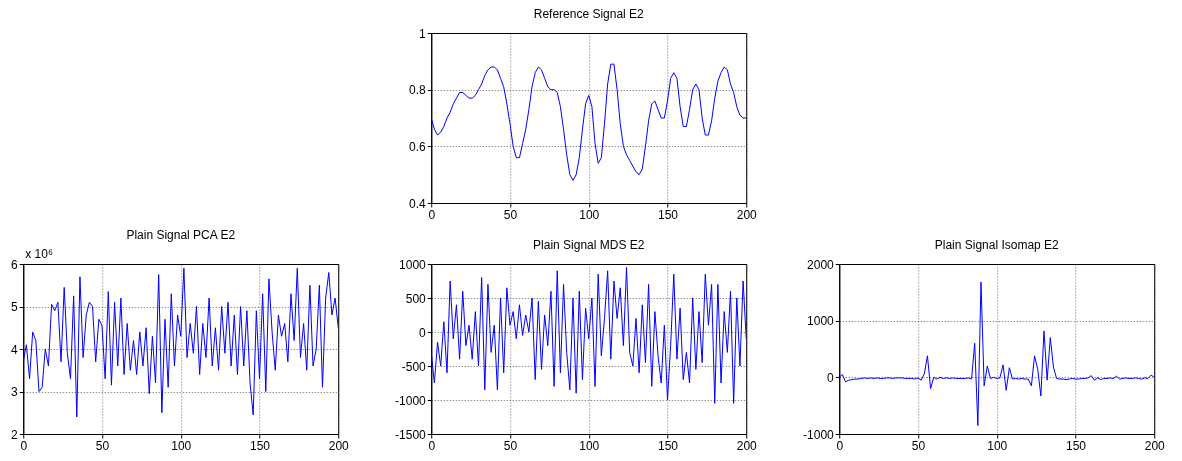 This screenshot has width=1182, height=461. What do you see at coordinates (15, 434) in the screenshot?
I see `y-tick-label: 2` at bounding box center [15, 434].